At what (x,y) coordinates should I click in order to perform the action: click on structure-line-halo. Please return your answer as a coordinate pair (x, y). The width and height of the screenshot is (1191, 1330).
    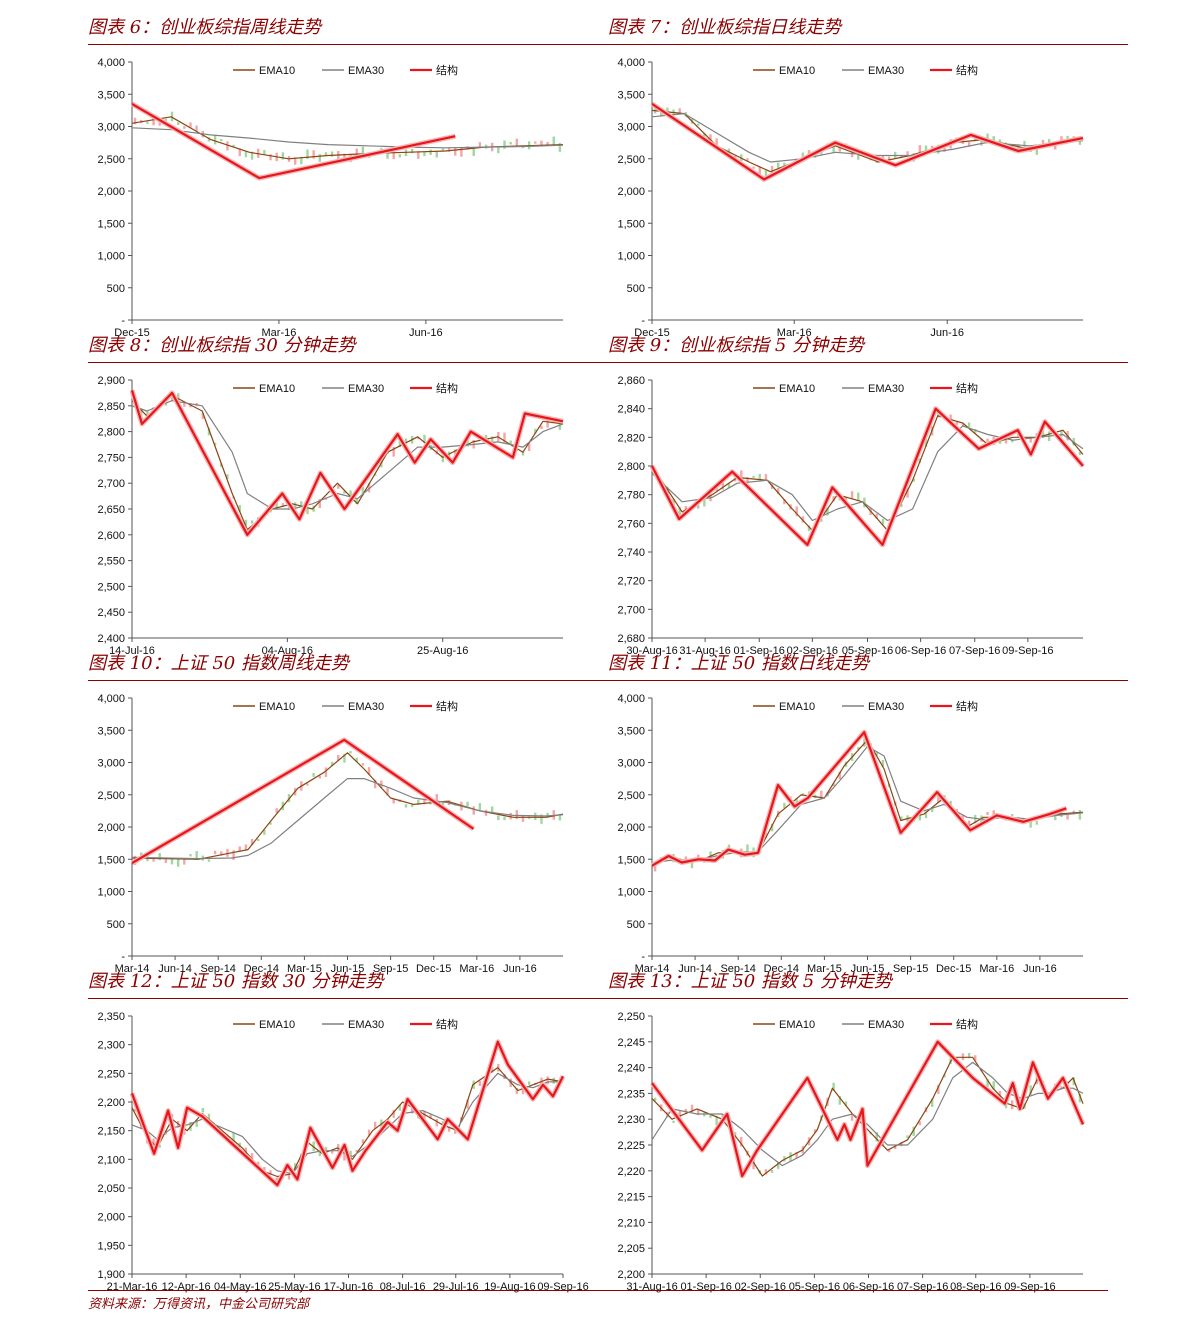
    Looking at the image, I should click on (293, 141).